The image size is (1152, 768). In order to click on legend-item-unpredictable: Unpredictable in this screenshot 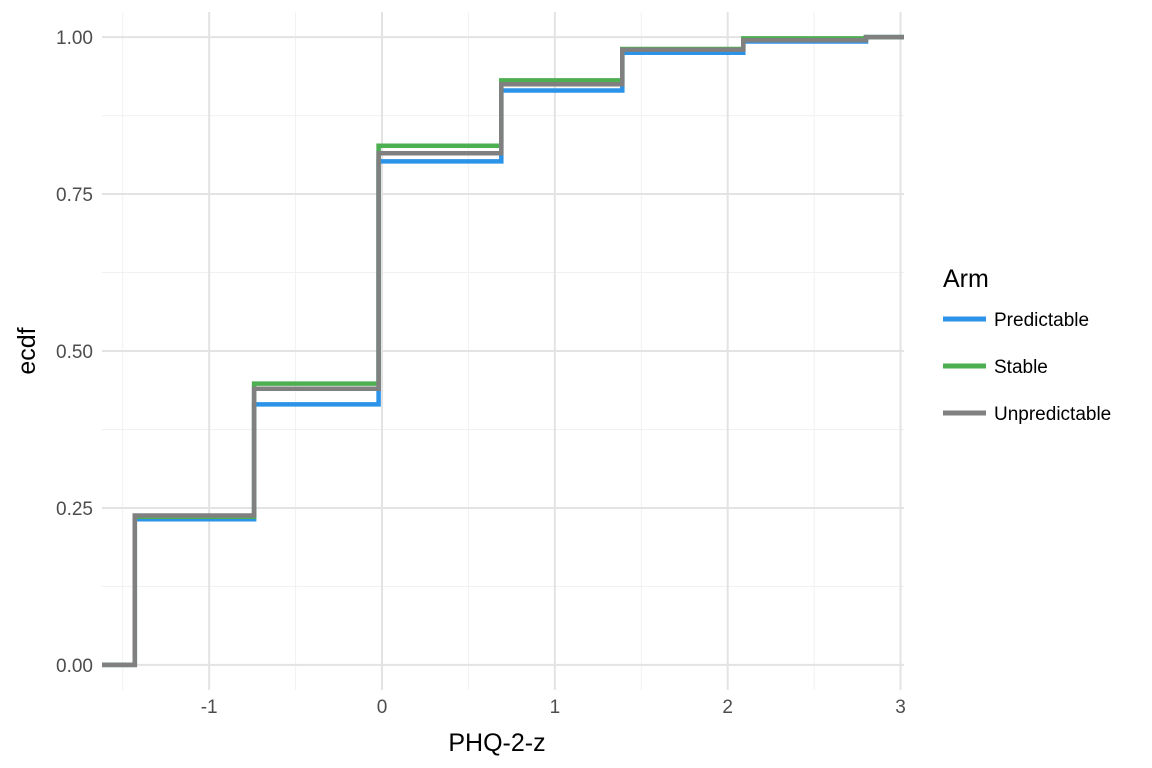, I will do `click(1027, 414)`.